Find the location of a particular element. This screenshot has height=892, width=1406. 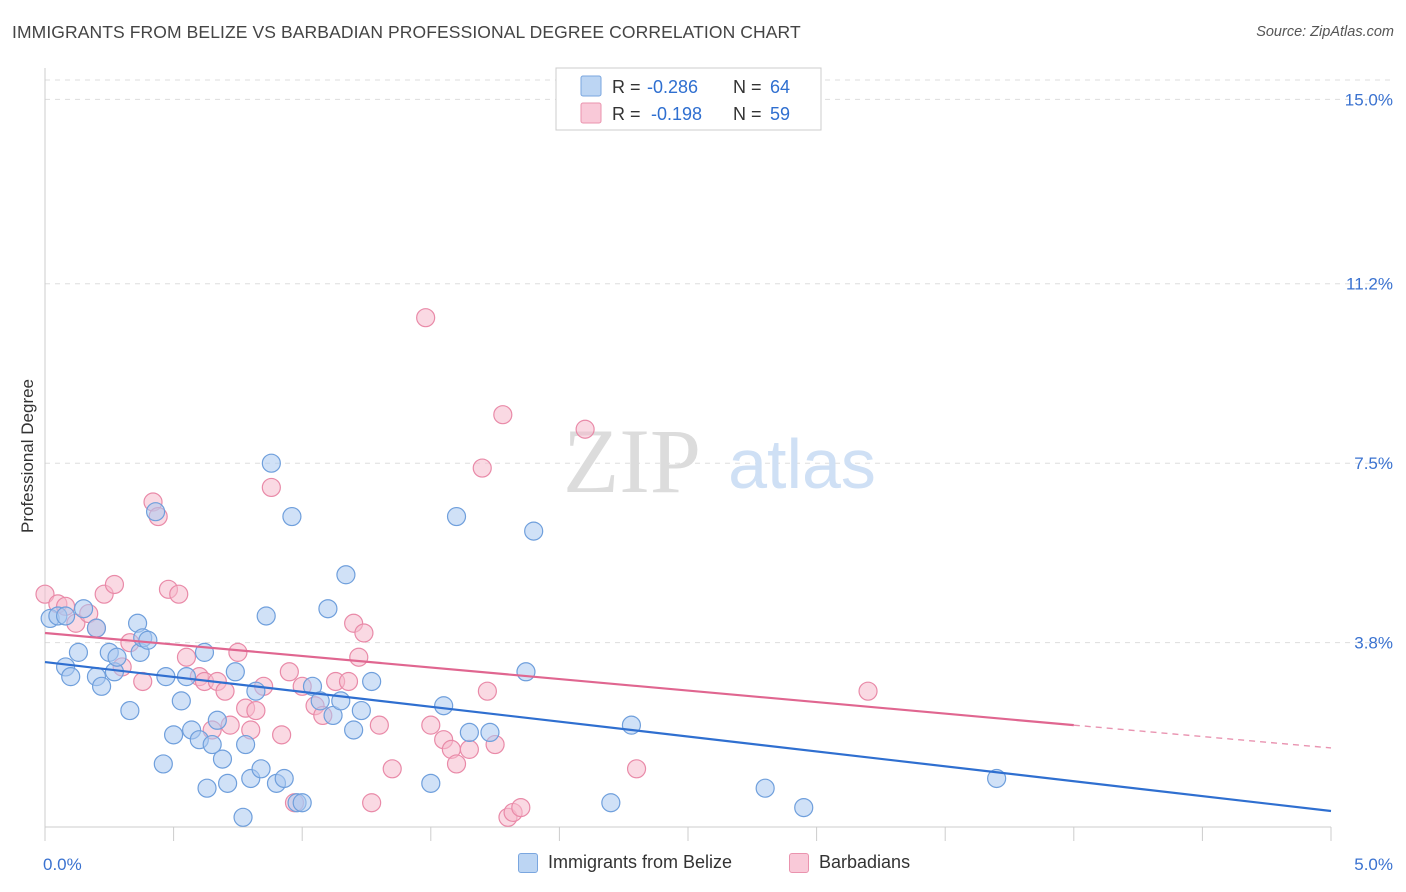

legend-item-barbadians: Barbadians is located at coordinates (849, 862).